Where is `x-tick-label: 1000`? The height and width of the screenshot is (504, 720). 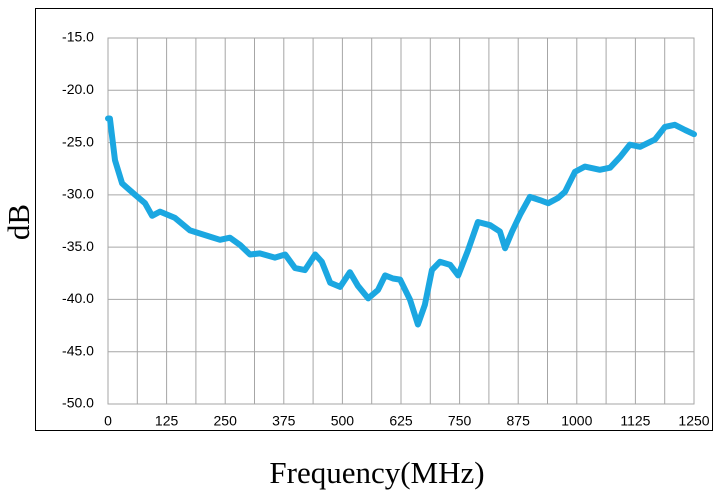 x-tick-label: 1000 is located at coordinates (576, 421).